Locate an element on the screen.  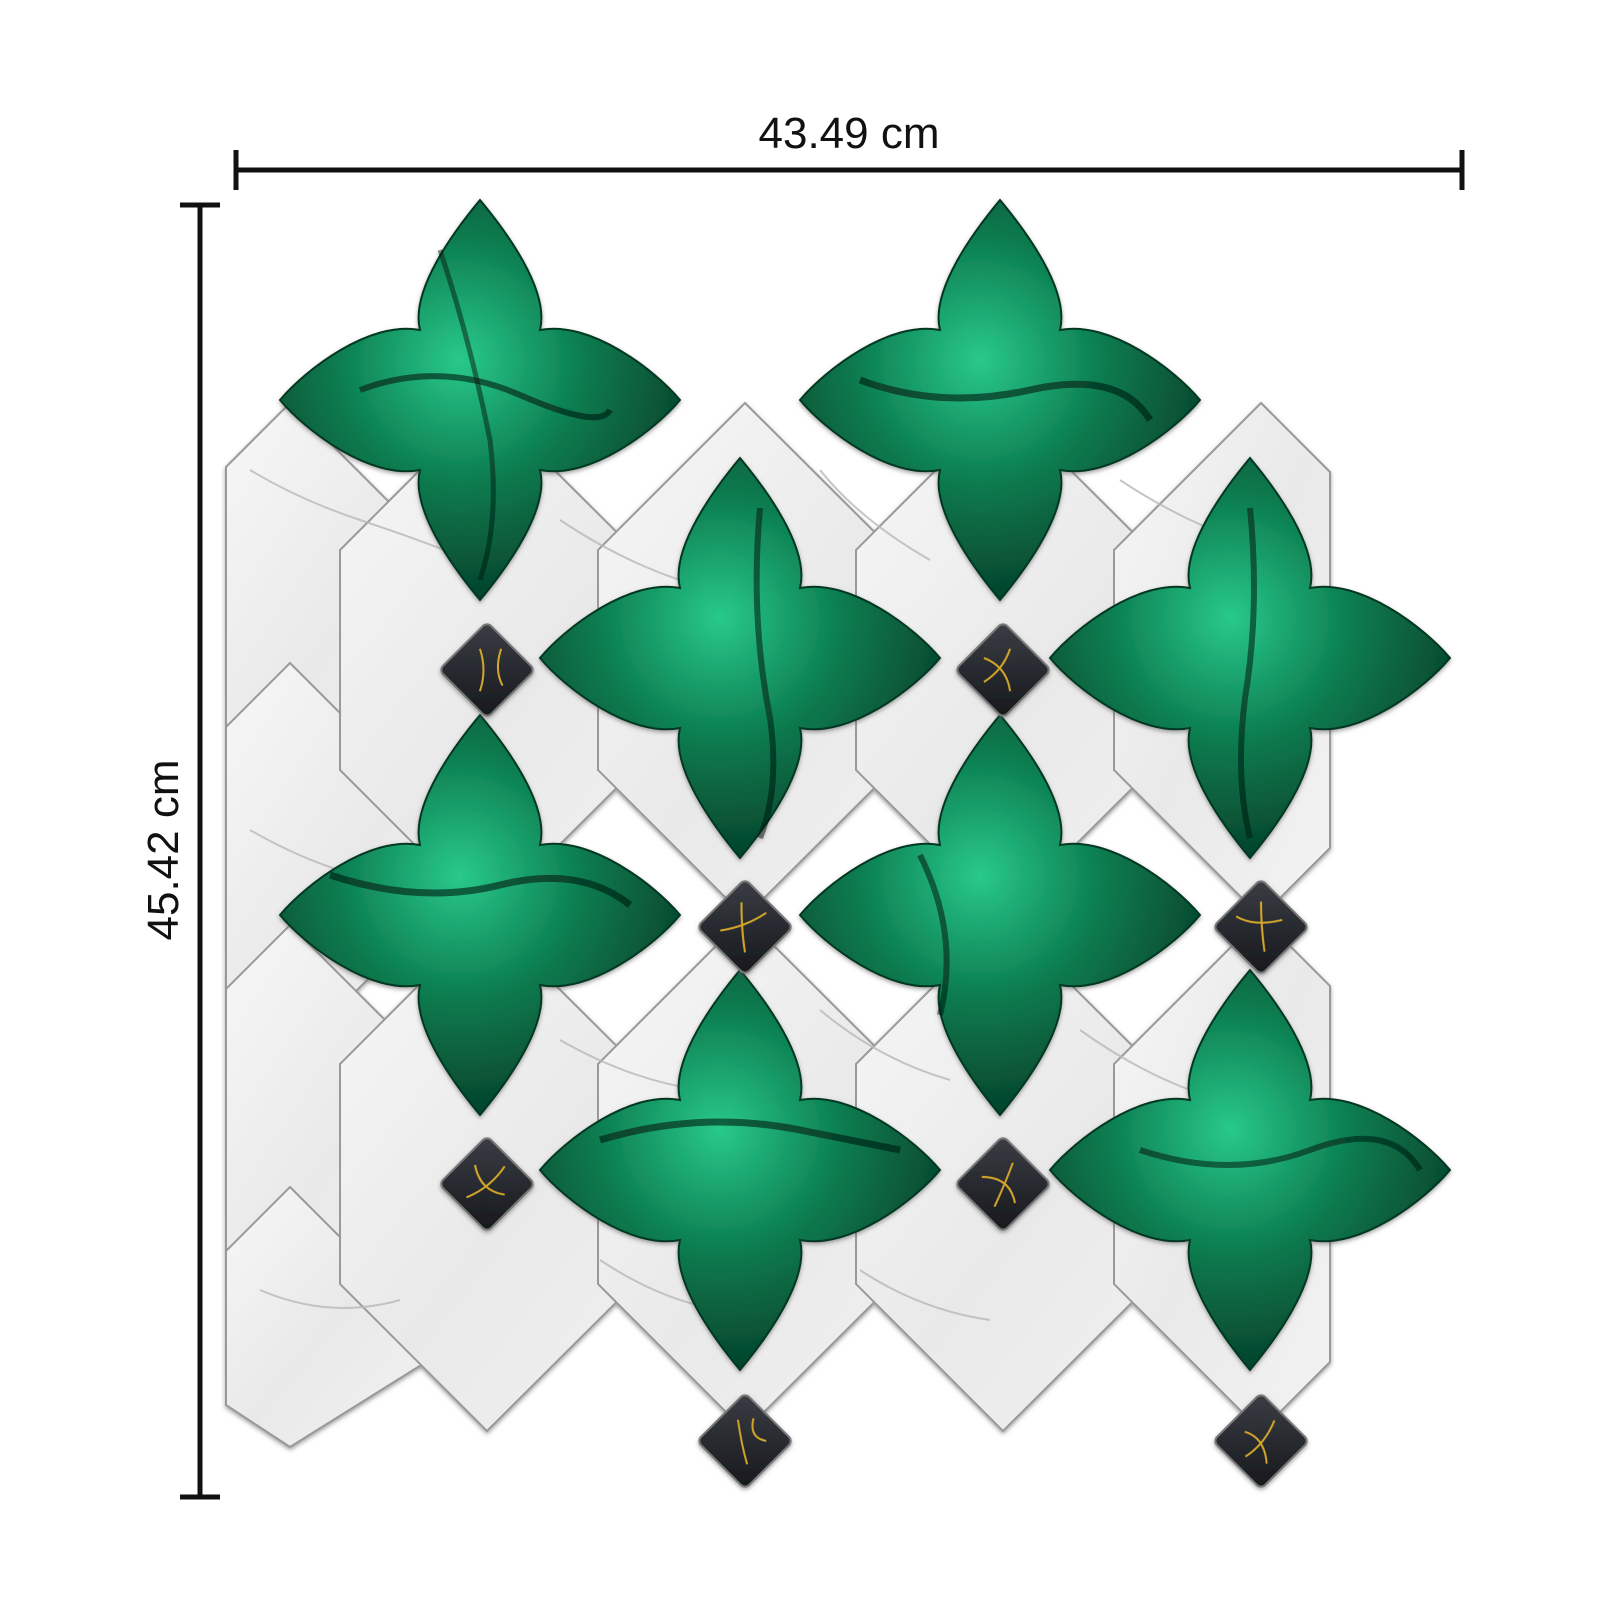
height-dimension: 45.42 cm is located at coordinates (179, 851).